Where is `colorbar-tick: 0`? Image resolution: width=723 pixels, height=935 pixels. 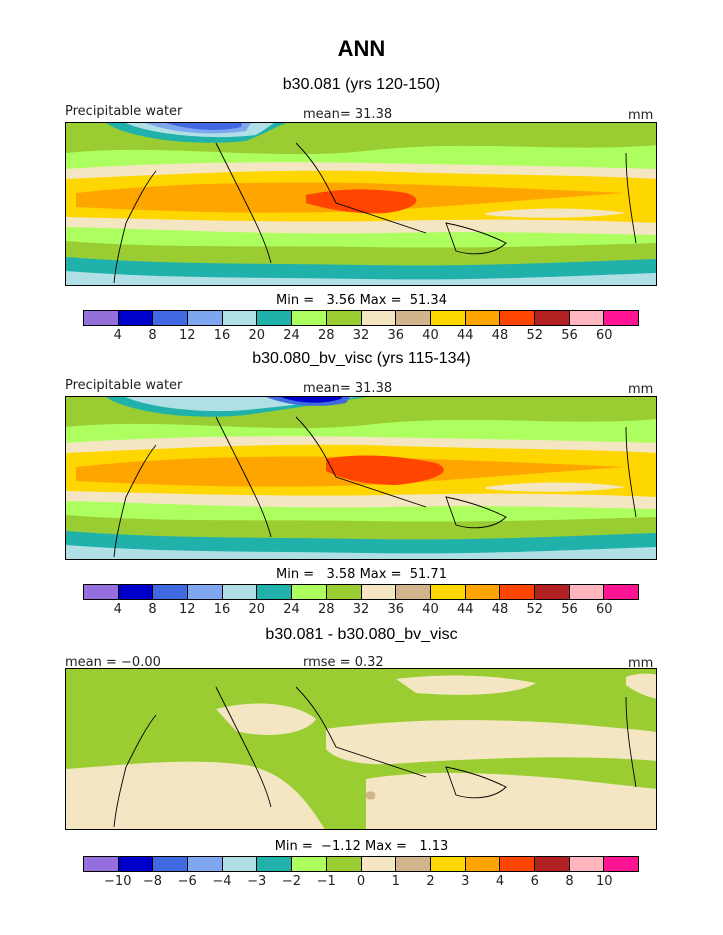
colorbar-tick: 0 is located at coordinates (361, 881).